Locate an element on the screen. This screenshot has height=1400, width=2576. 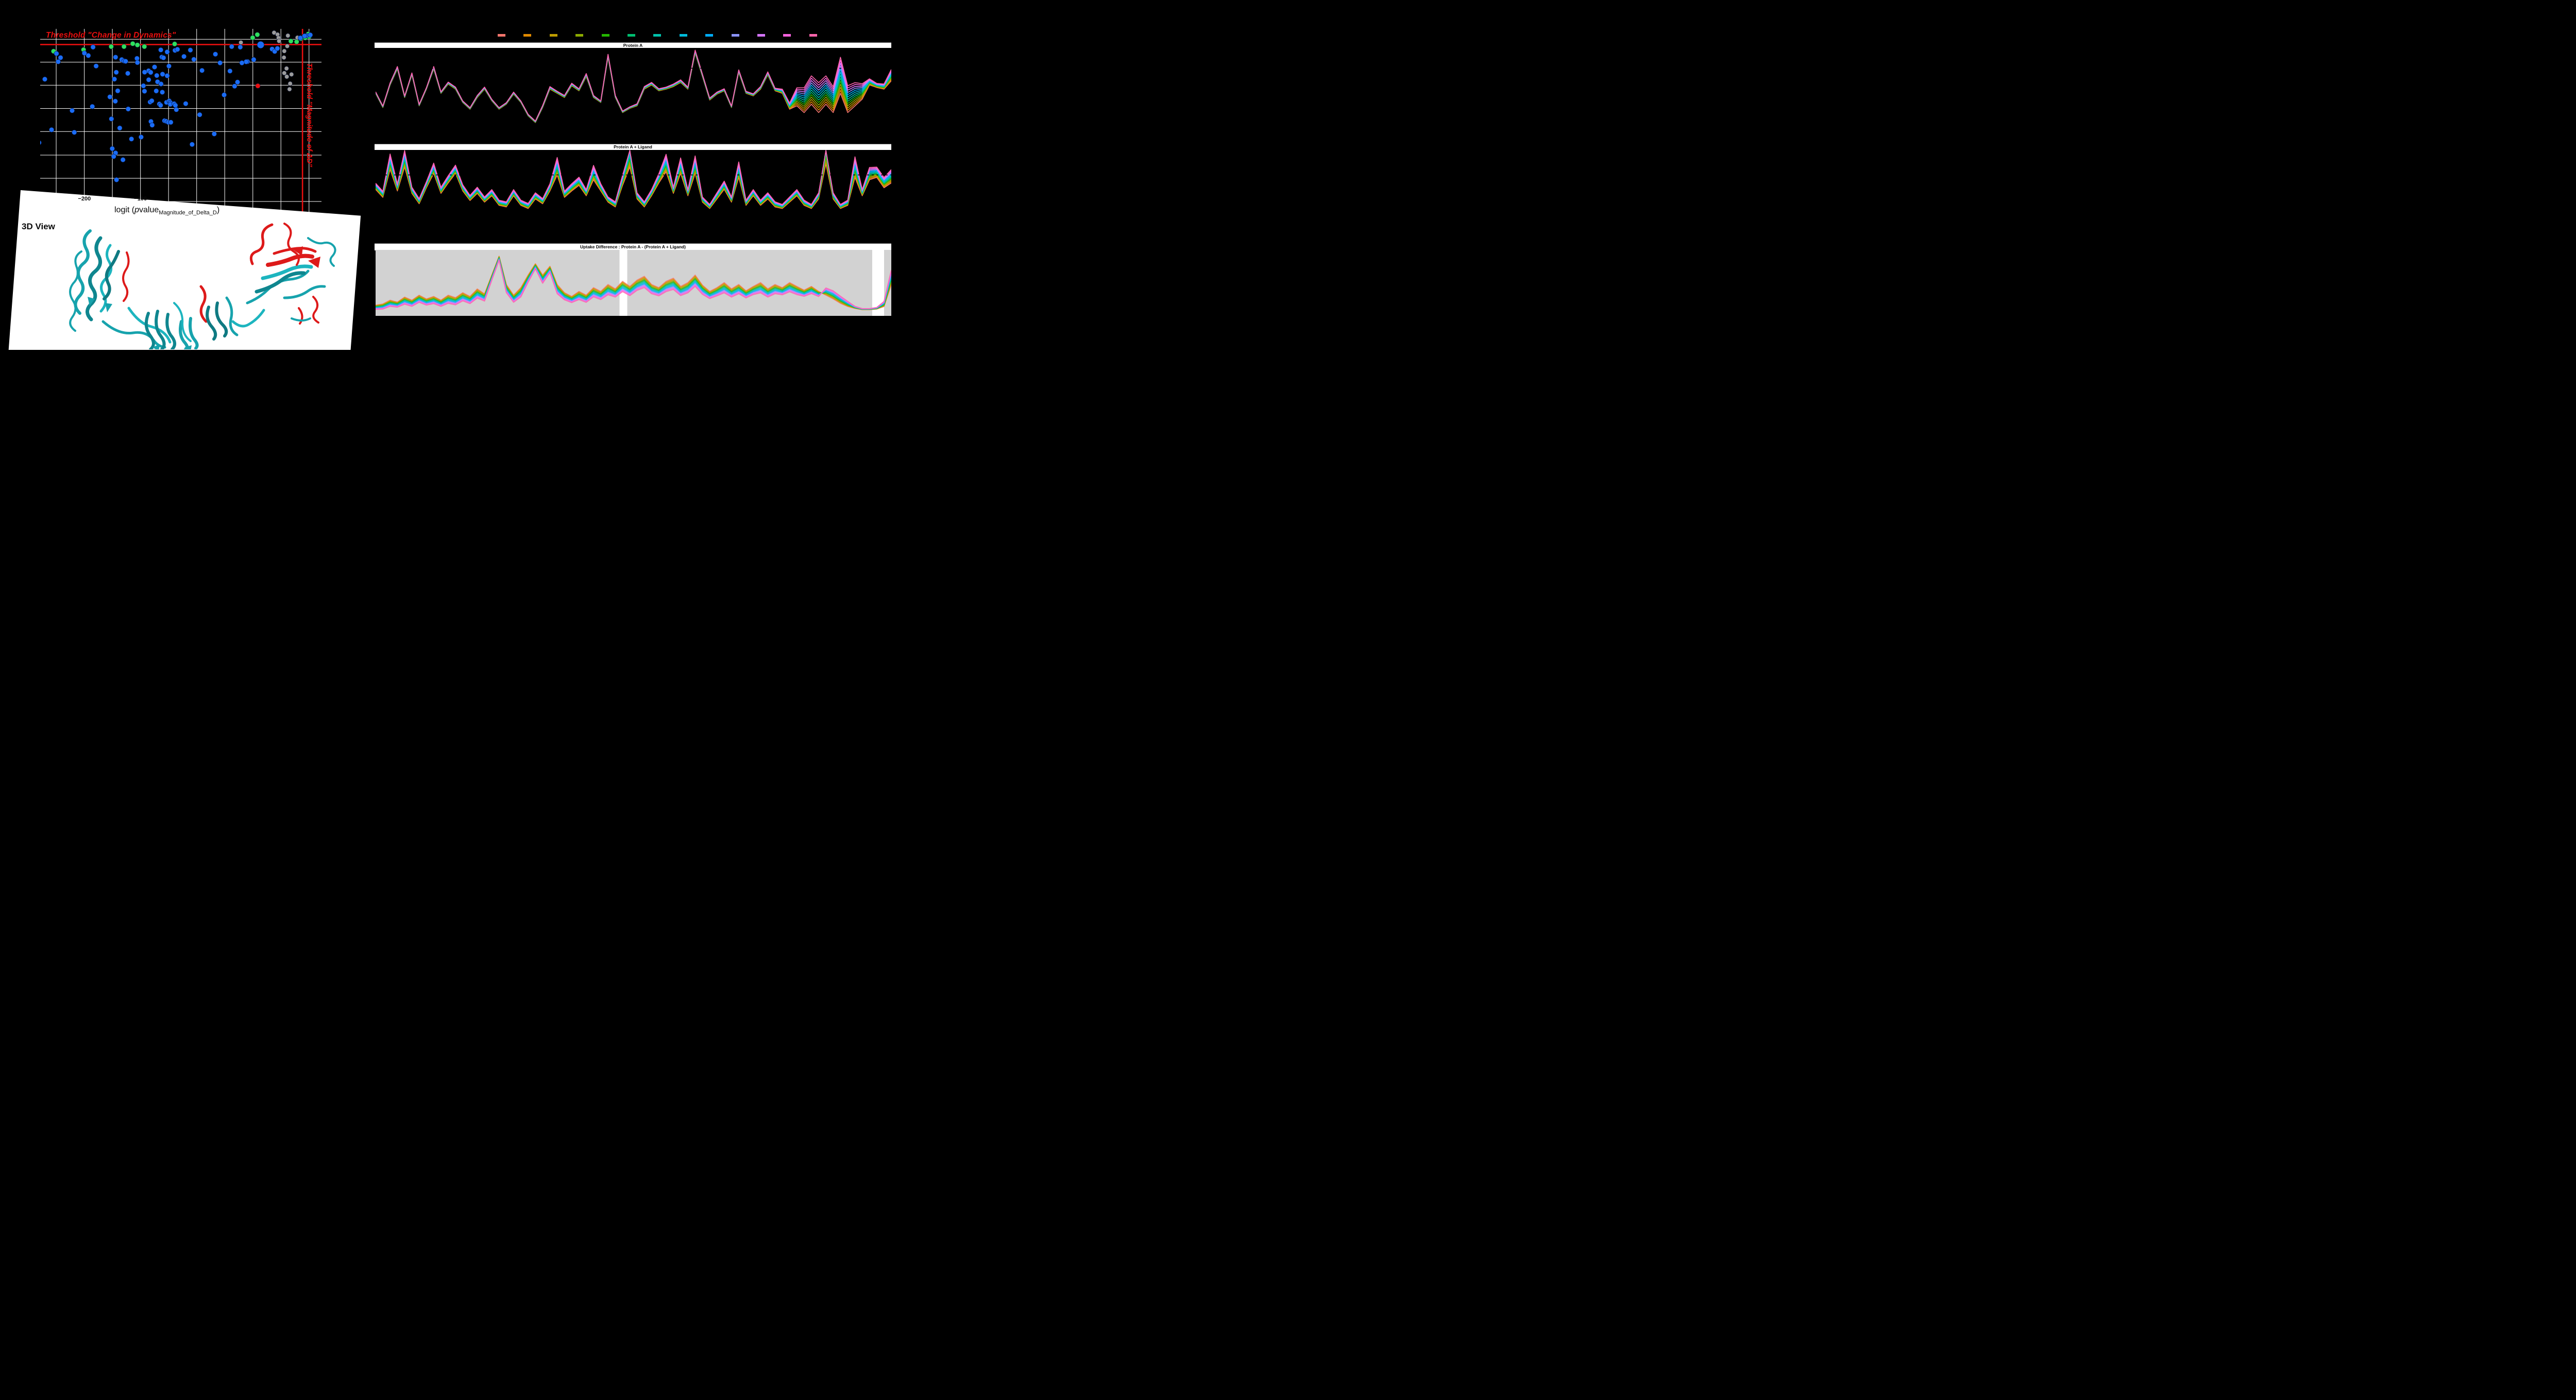
uptake-difference-chart is located at coordinates (633, 284).